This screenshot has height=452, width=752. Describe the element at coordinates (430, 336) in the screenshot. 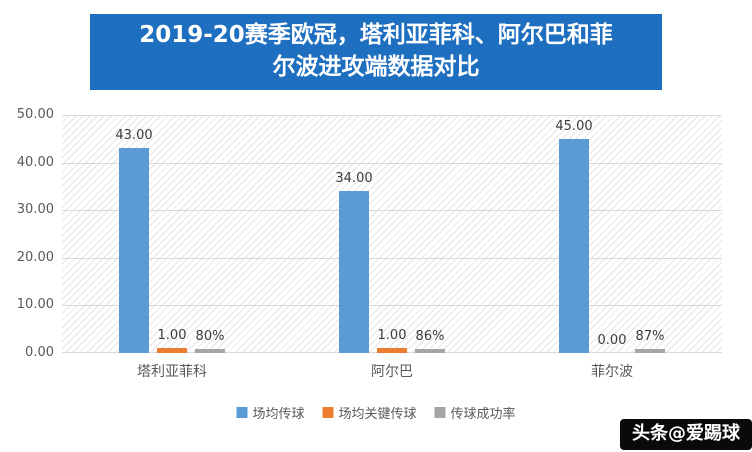

I see `bar-value-label: 86%` at that location.